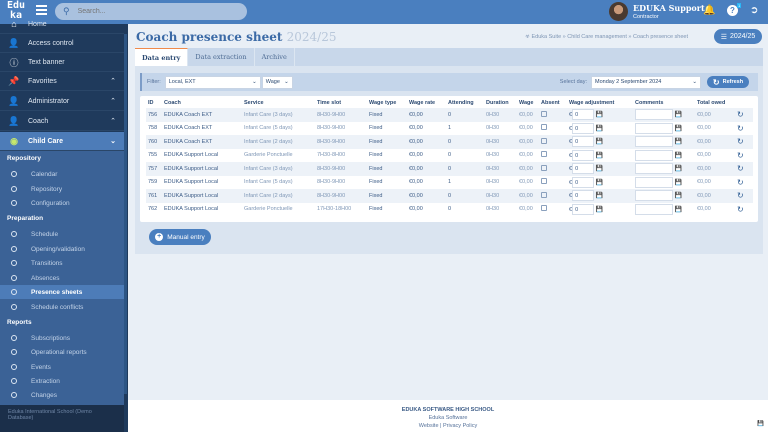 The image size is (768, 432). What do you see at coordinates (125, 214) in the screenshot?
I see `sidebar-scrollbar` at bounding box center [125, 214].